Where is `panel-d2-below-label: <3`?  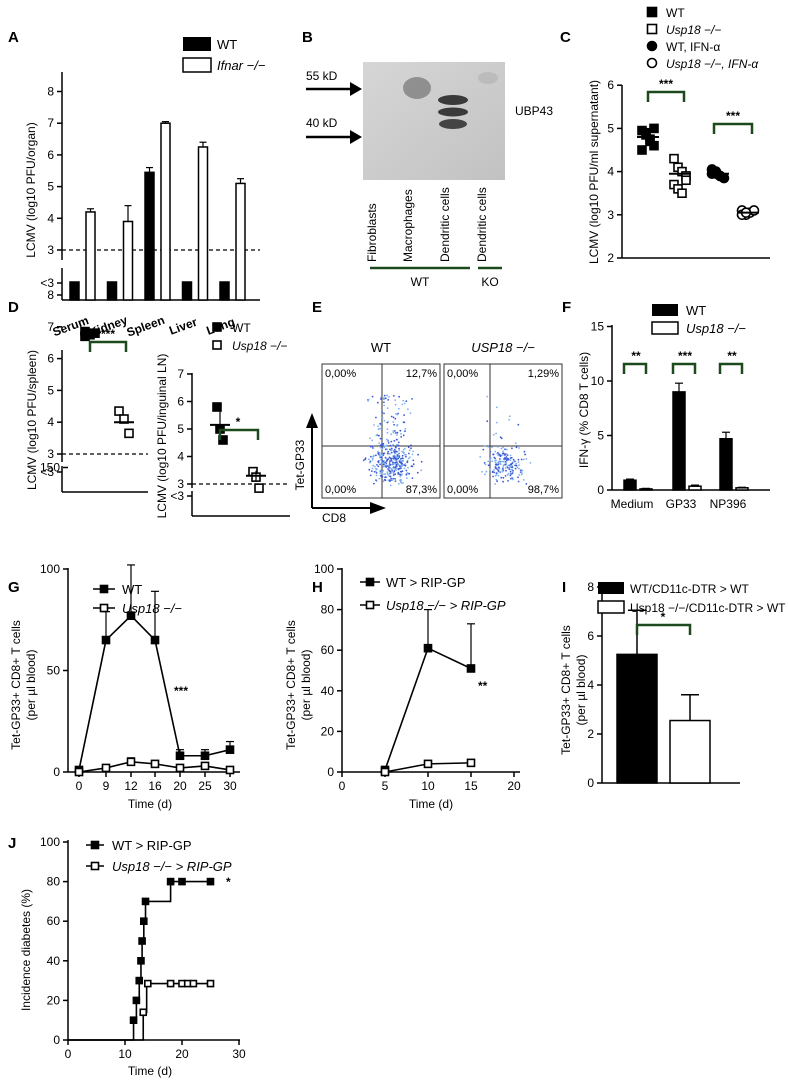 panel-d2-below-label: <3 is located at coordinates (177, 496).